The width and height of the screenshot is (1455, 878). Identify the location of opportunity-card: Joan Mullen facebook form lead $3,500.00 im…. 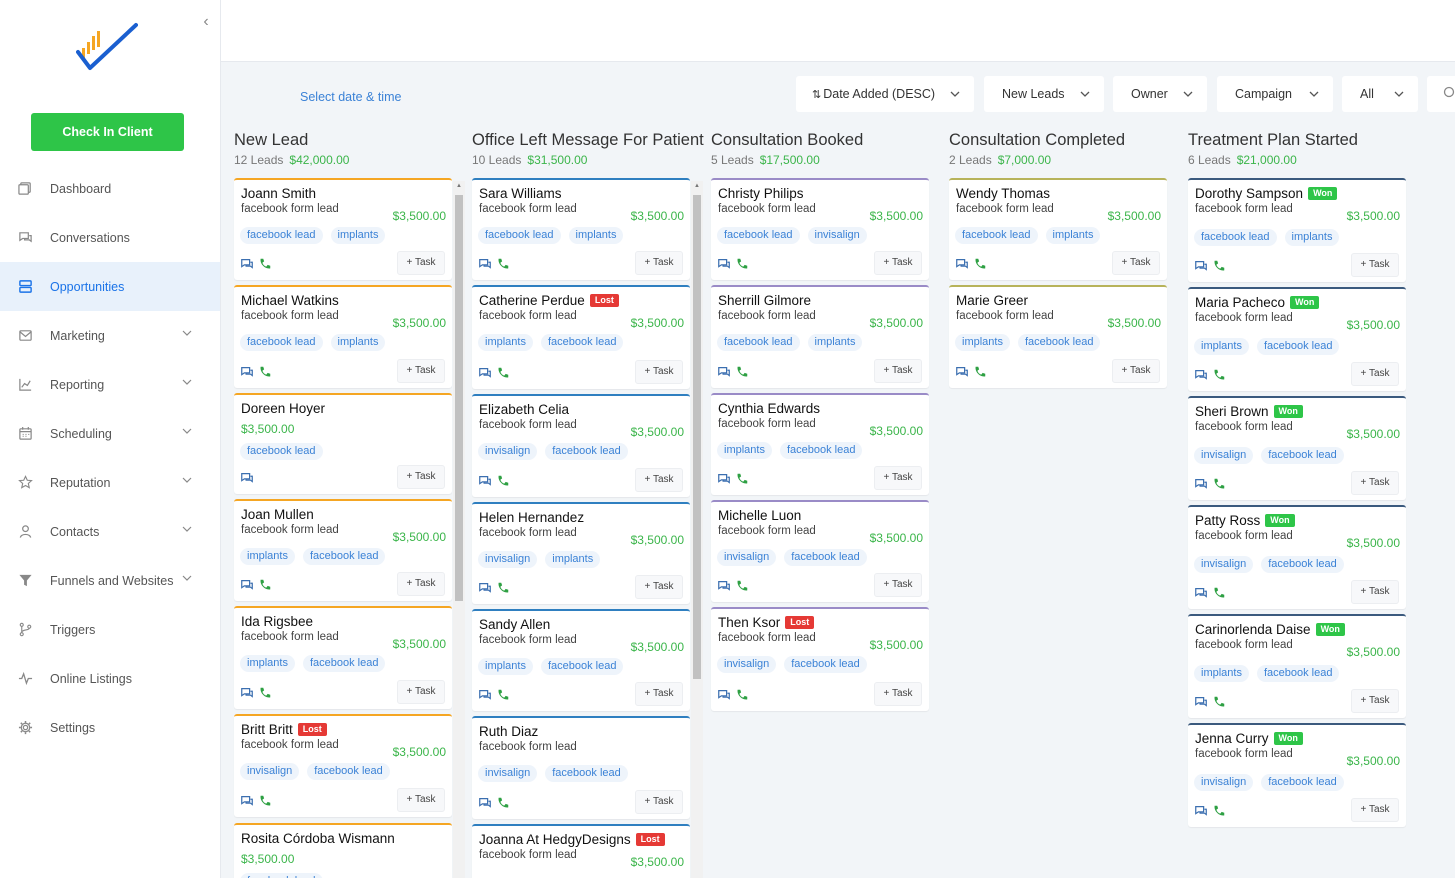
(343, 550).